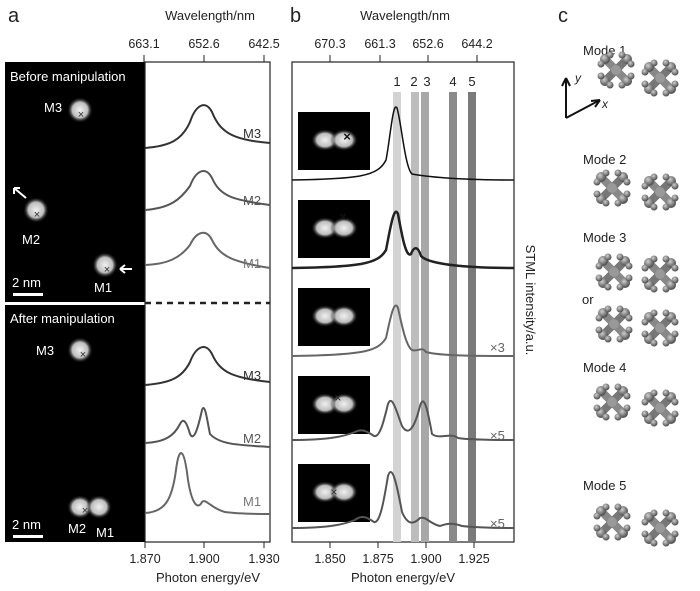 This screenshot has height=591, width=700. What do you see at coordinates (329, 559) in the screenshot?
I see `panel-b-bottom-tick-1: 1.850` at bounding box center [329, 559].